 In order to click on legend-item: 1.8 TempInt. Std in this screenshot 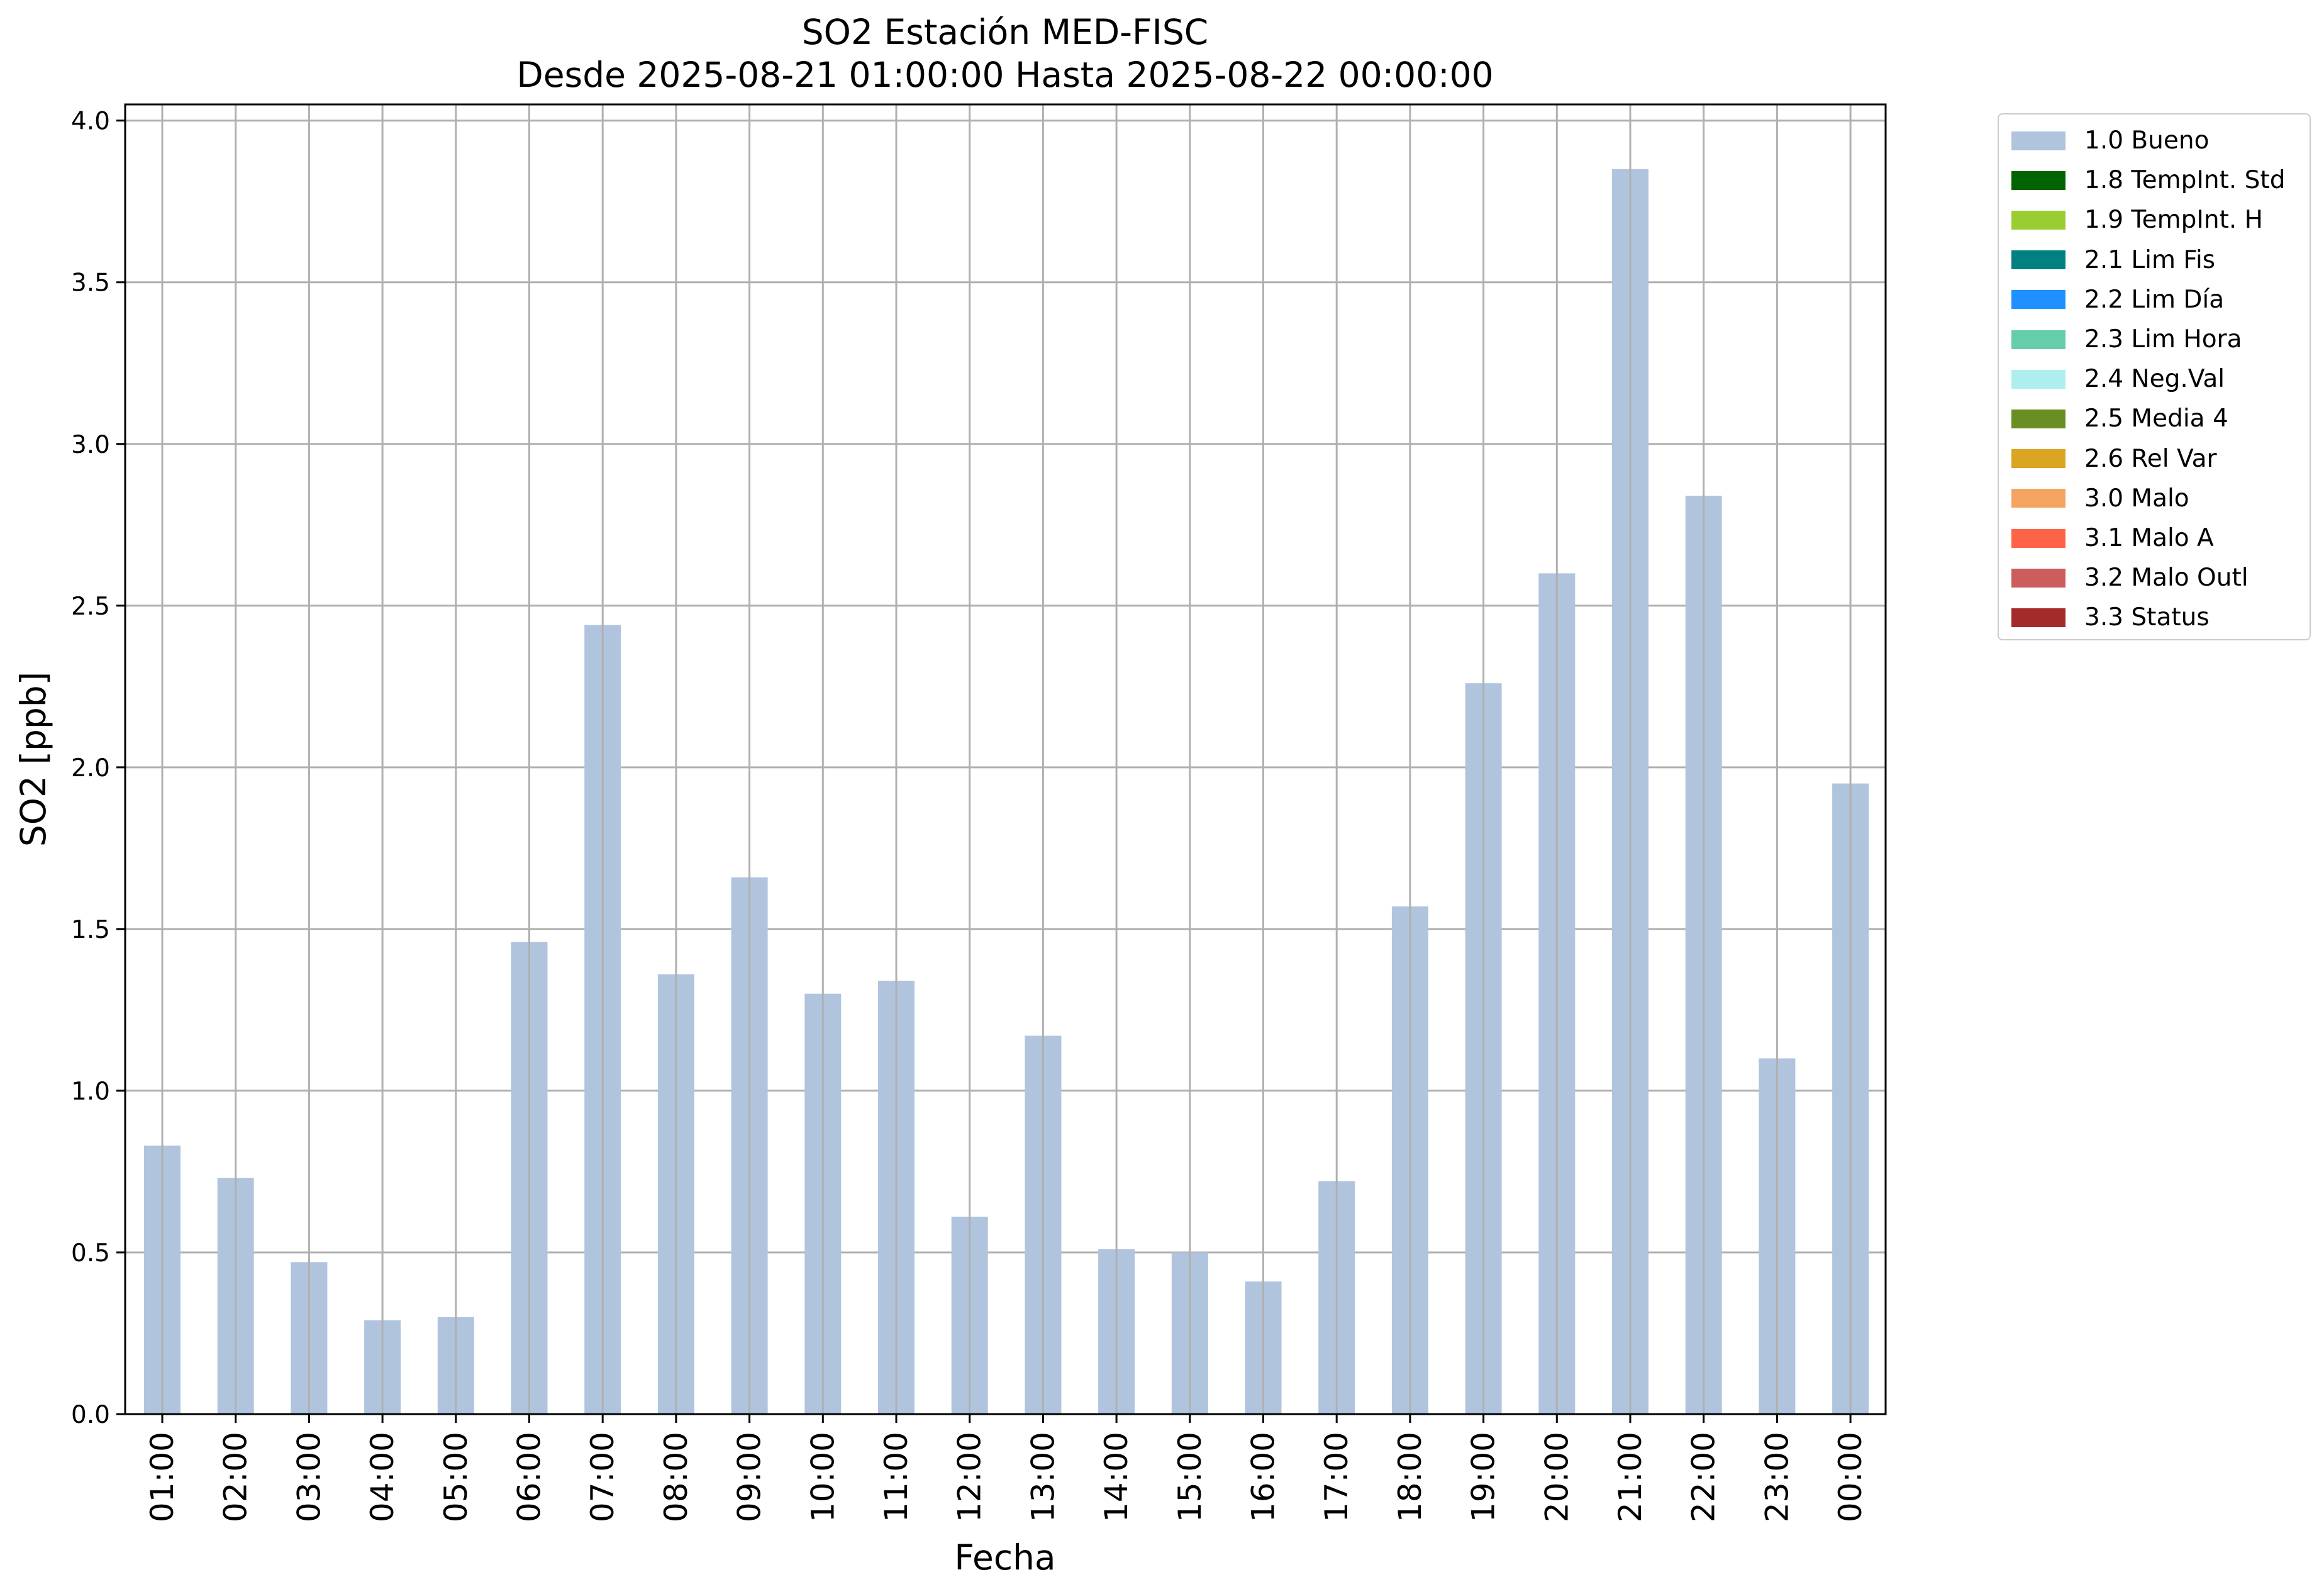, I will do `click(2145, 180)`.